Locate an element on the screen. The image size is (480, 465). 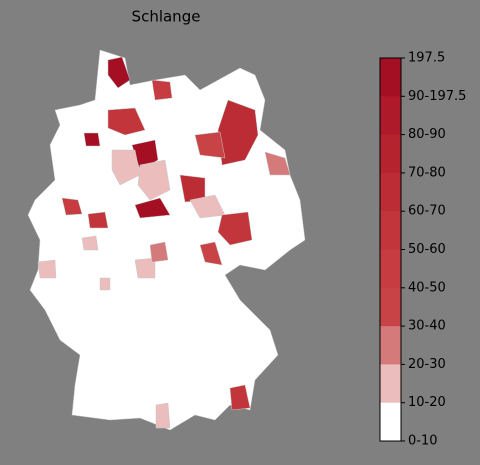
colorbar-label: 0-10 is located at coordinates (423, 441).